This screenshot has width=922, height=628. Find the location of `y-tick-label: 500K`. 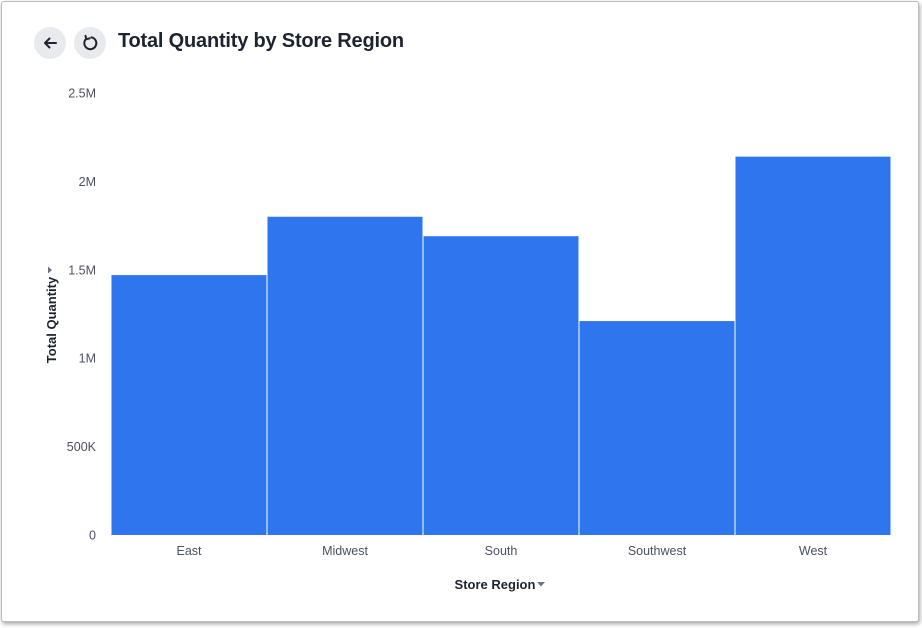

y-tick-label: 500K is located at coordinates (82, 447).